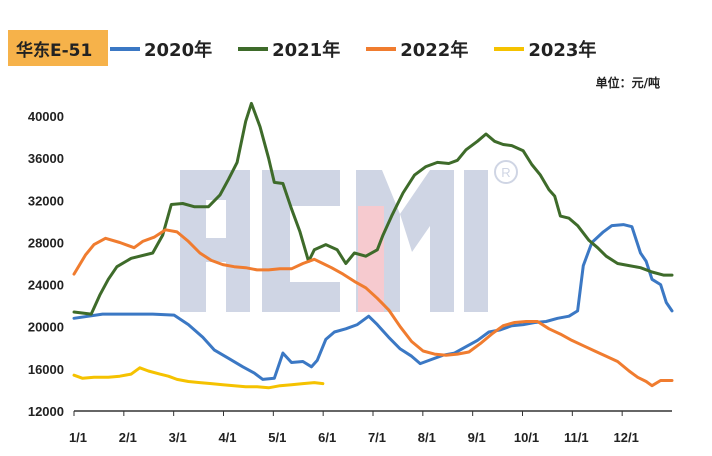  I want to click on unit-label: 单位：元/吨, so click(627, 83).